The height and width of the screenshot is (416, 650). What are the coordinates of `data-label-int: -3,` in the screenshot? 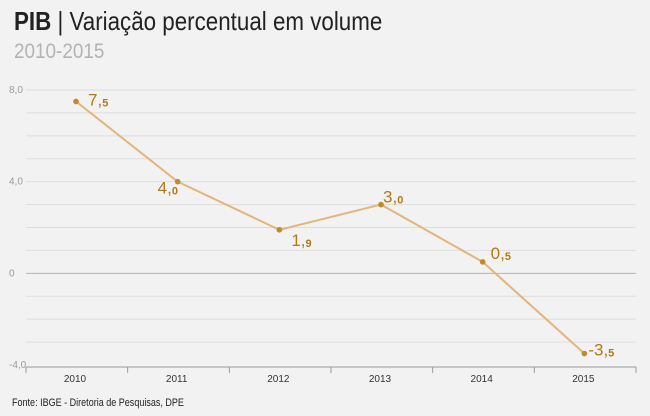 It's located at (598, 350).